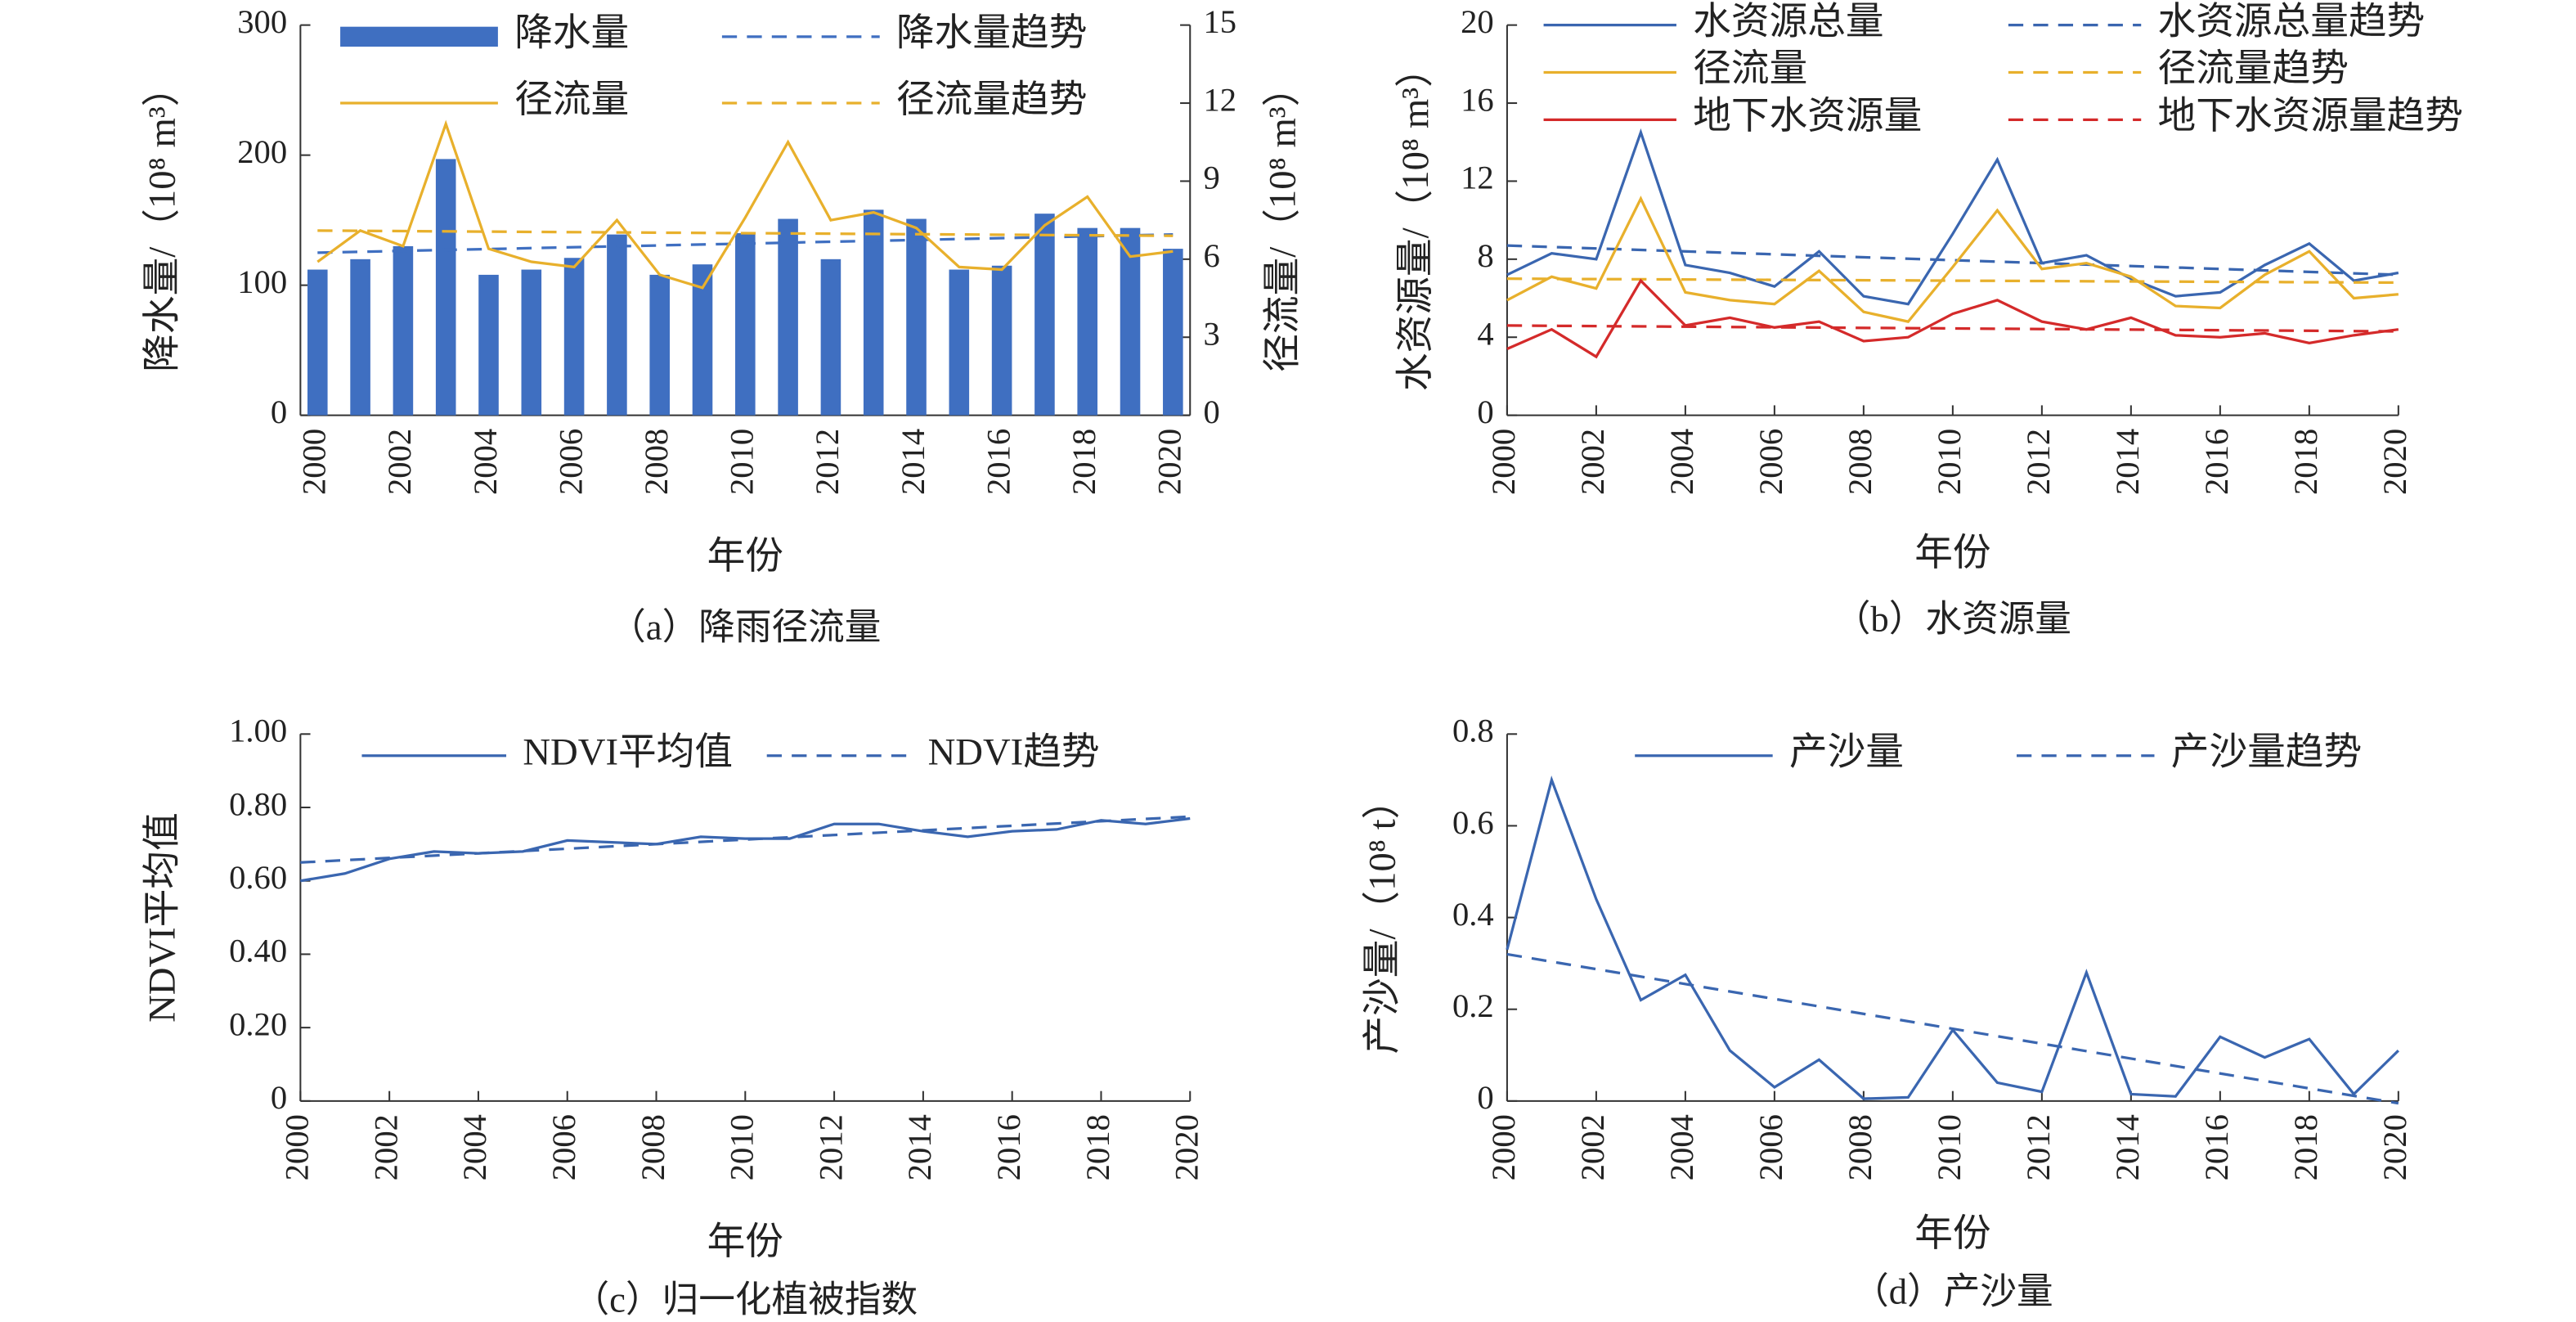 The height and width of the screenshot is (1322, 2576). Describe the element at coordinates (262, 281) in the screenshot. I see `y-tick-label: 100` at that location.